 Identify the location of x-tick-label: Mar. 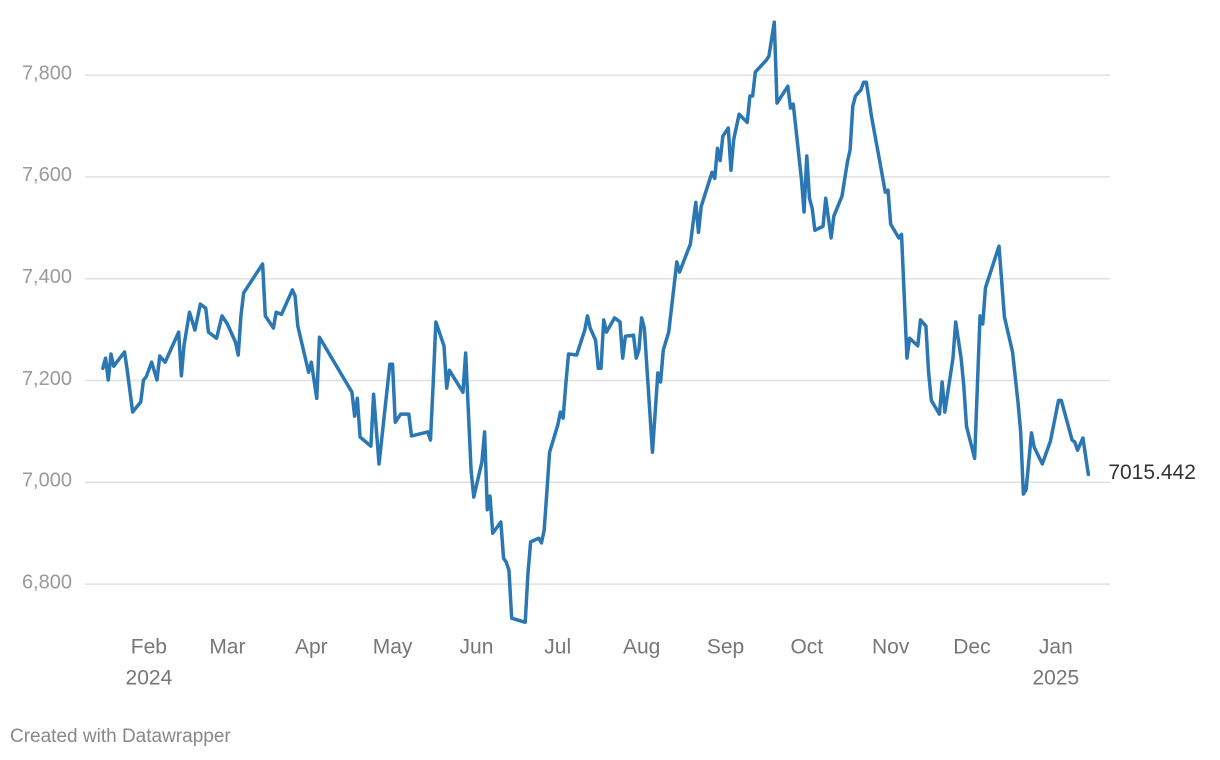
(227, 647).